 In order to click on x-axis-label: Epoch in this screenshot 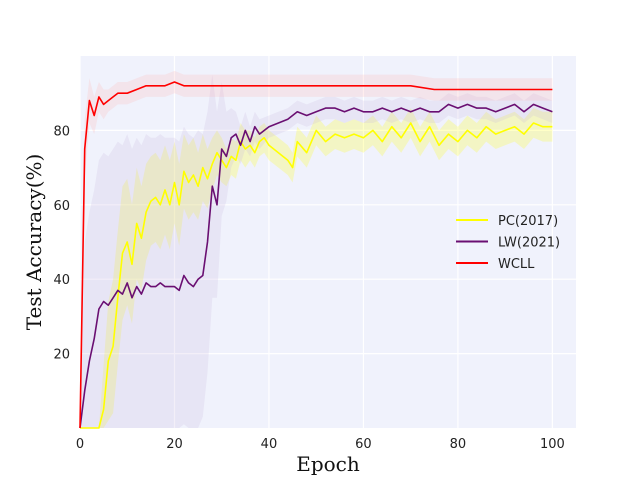, I will do `click(328, 464)`.